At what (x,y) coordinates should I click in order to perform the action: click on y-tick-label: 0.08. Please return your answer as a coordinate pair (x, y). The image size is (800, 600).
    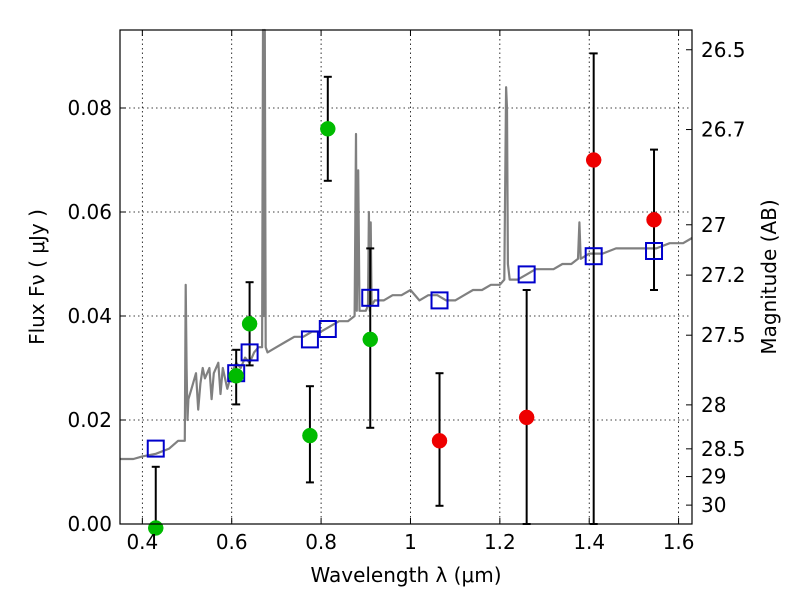
    Looking at the image, I should click on (89, 108).